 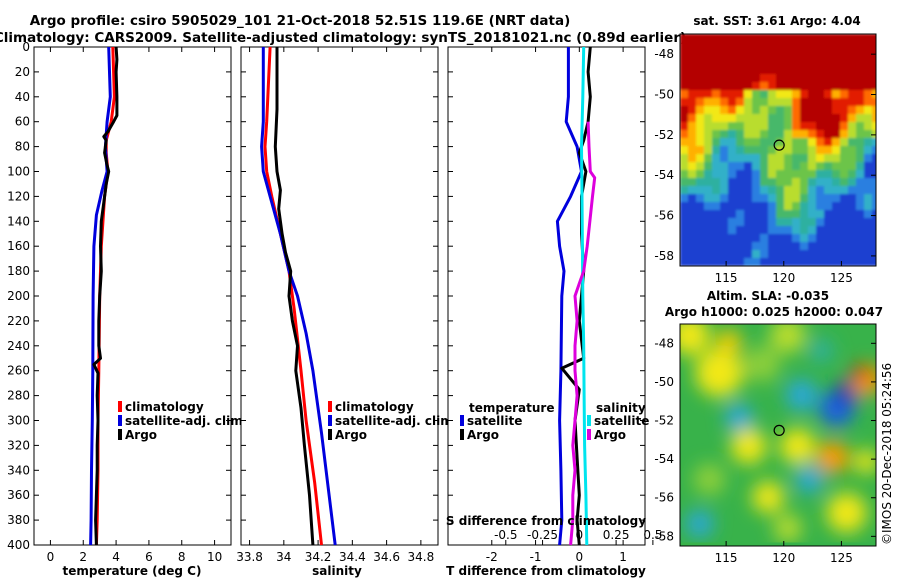 I want to click on difference-legend-salinity: salinity satellite Argo, so click(x=618, y=421).